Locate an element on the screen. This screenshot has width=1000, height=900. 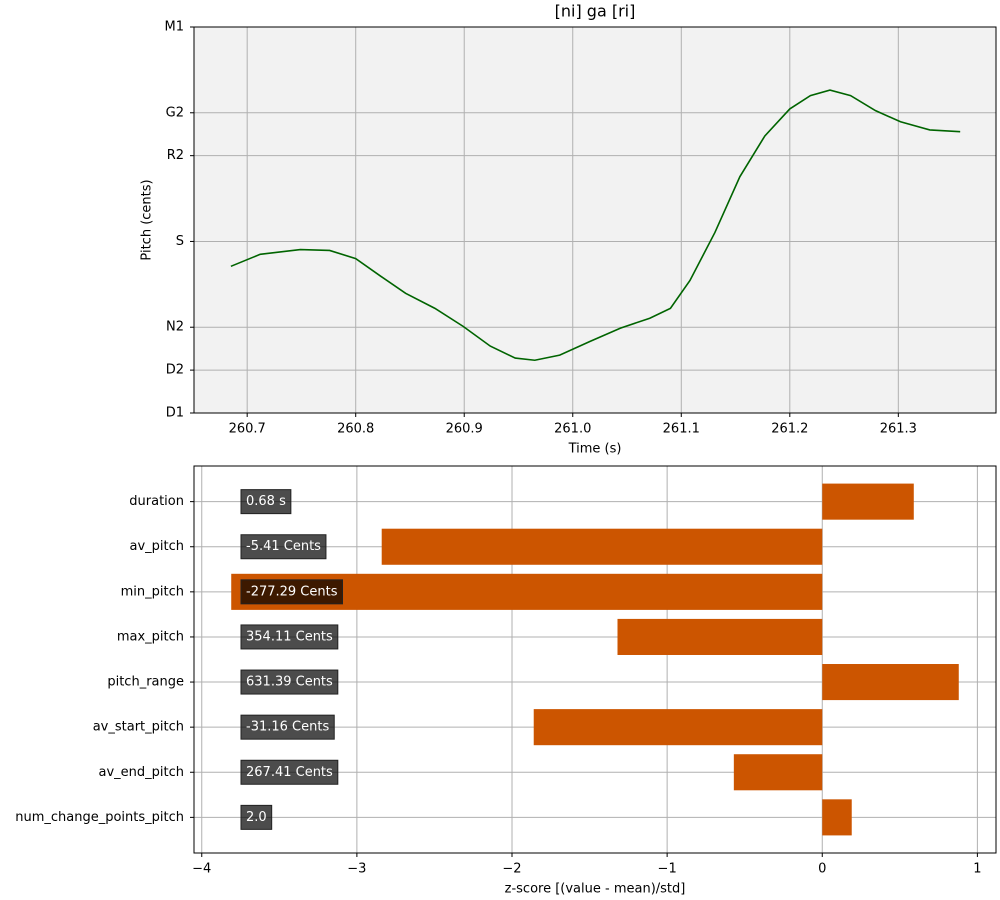
annotation: -277.29 Cents is located at coordinates (291, 592).